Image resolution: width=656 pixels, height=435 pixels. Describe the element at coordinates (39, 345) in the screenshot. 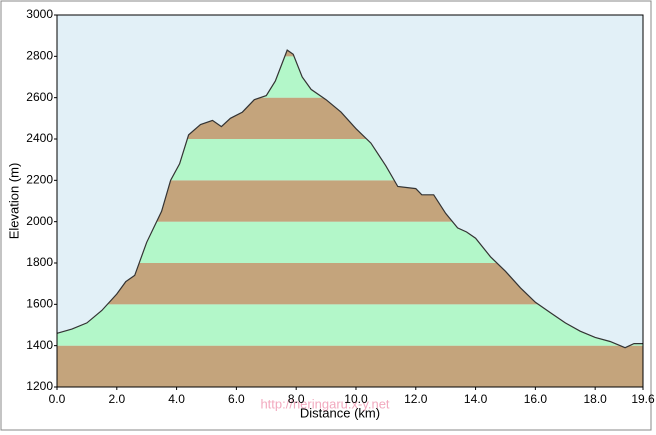

I see `y-tick-label: 1400` at that location.